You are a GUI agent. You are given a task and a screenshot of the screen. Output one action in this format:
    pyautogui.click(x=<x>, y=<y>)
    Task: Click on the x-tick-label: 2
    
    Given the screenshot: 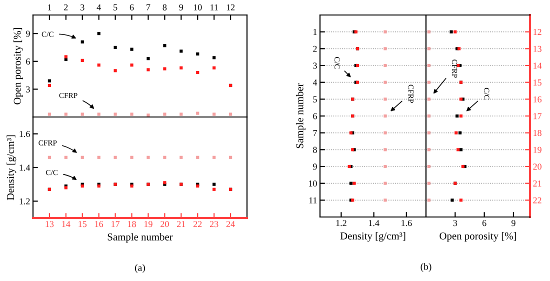 What is the action you would take?
    pyautogui.click(x=66, y=7)
    